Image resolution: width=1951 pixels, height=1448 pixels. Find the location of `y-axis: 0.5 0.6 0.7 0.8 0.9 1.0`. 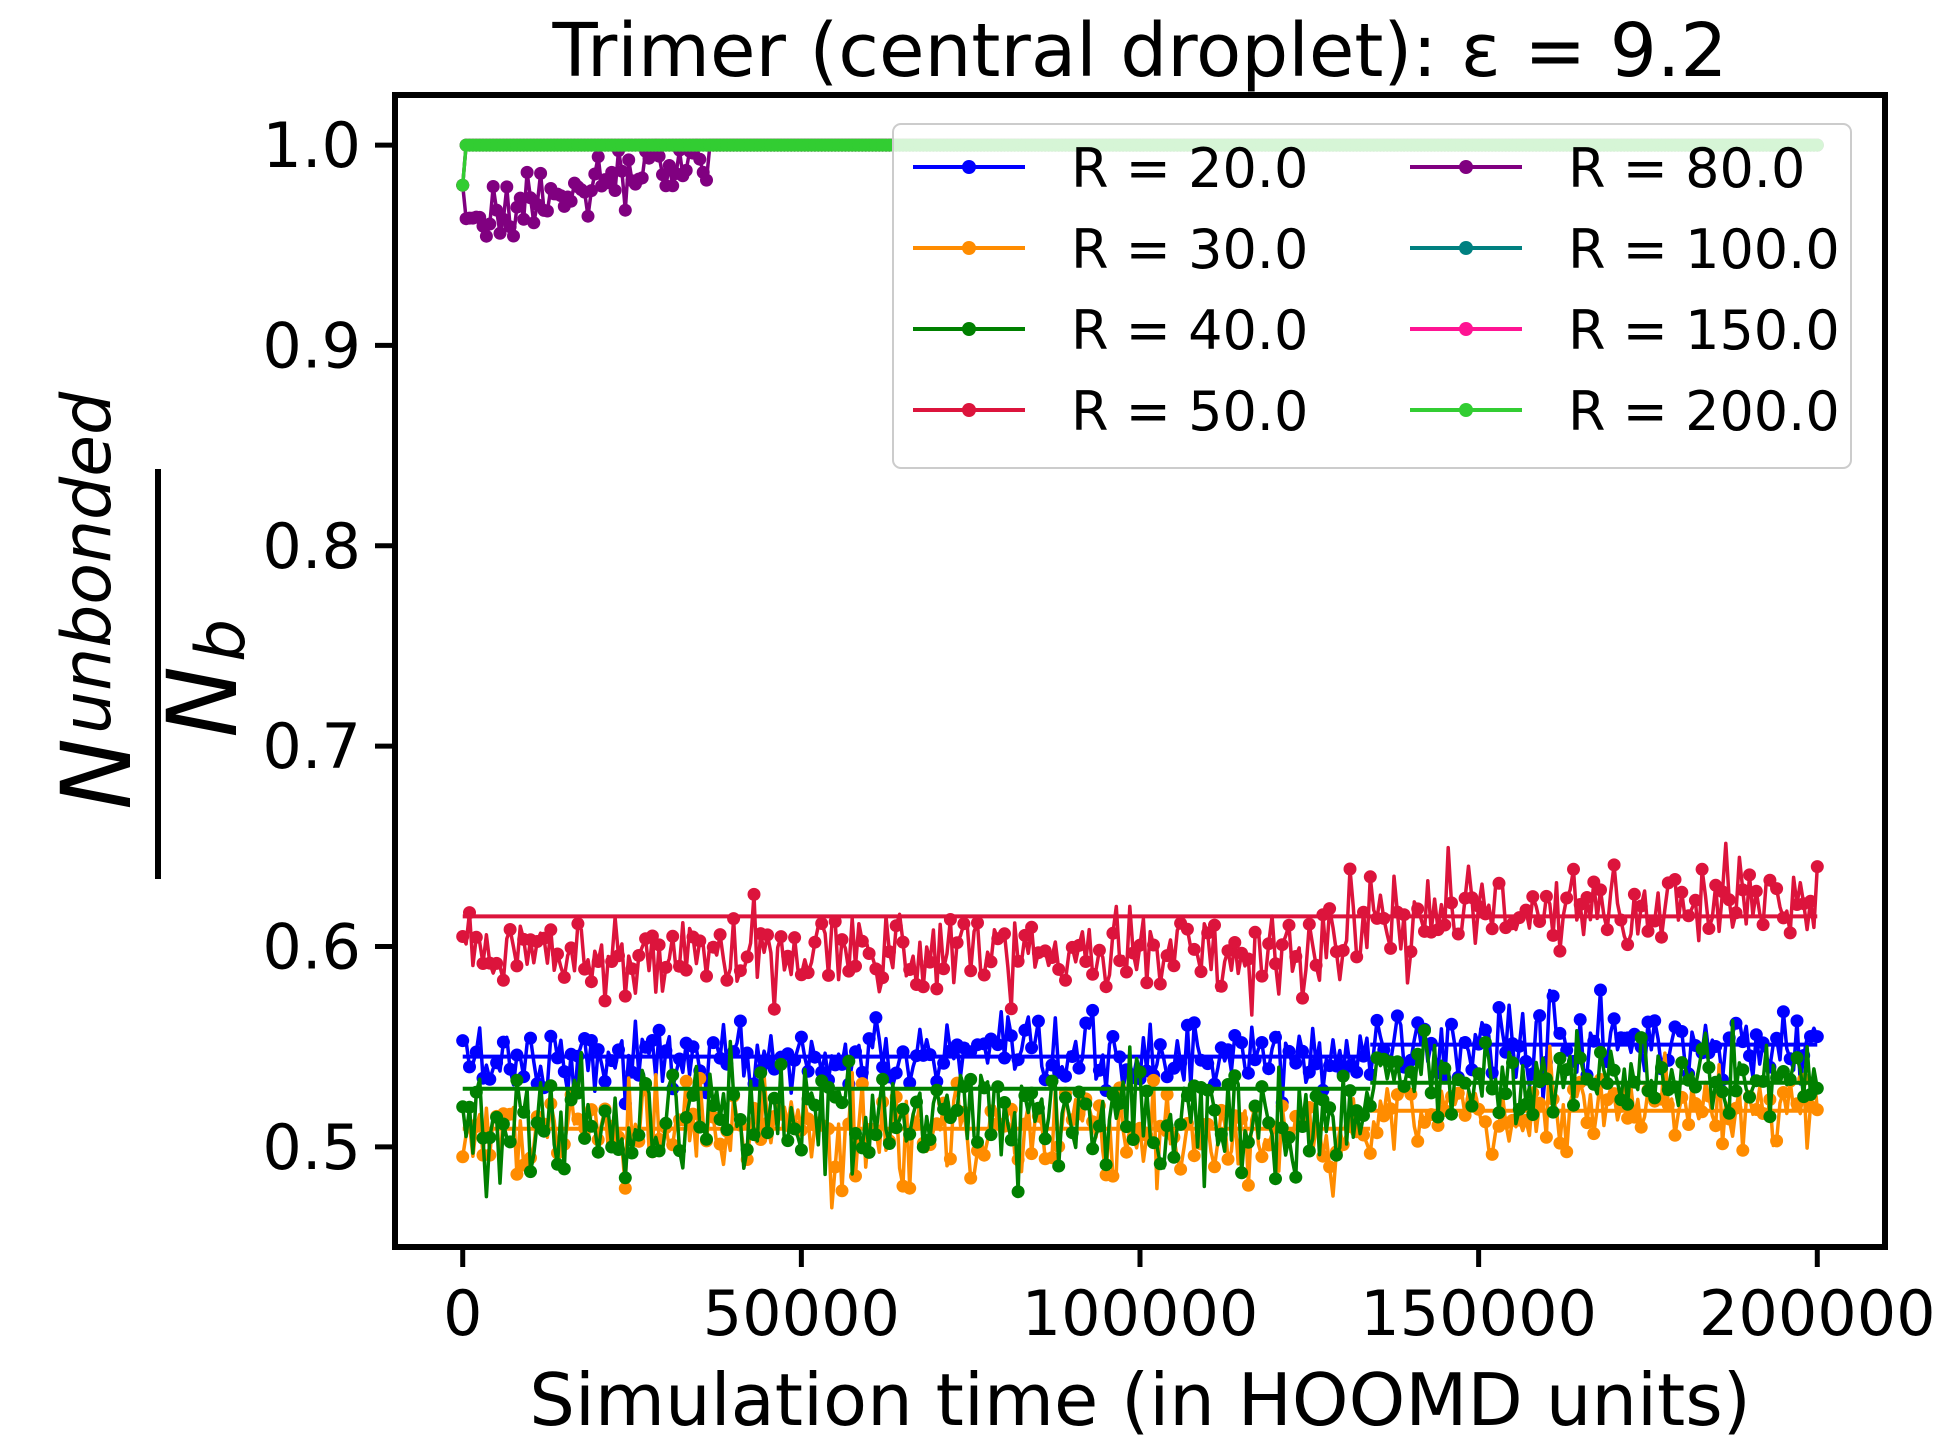

y-axis: 0.5 0.6 0.7 0.8 0.9 1.0 is located at coordinates (328, 646).